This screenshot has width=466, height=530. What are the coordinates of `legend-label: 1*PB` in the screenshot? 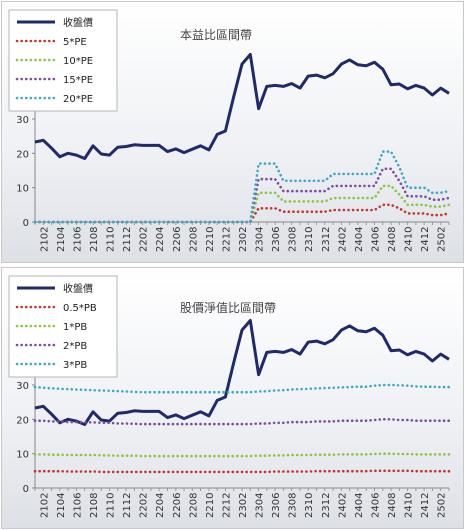 It's located at (75, 327).